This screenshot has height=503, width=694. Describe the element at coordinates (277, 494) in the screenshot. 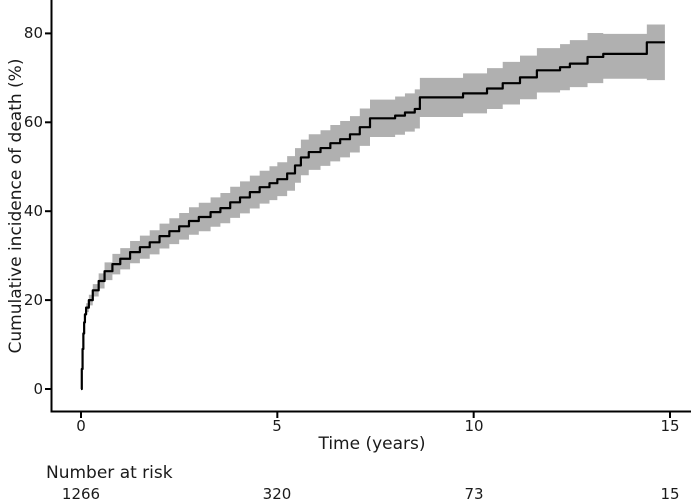

I see `risk-value-t5: 320` at that location.